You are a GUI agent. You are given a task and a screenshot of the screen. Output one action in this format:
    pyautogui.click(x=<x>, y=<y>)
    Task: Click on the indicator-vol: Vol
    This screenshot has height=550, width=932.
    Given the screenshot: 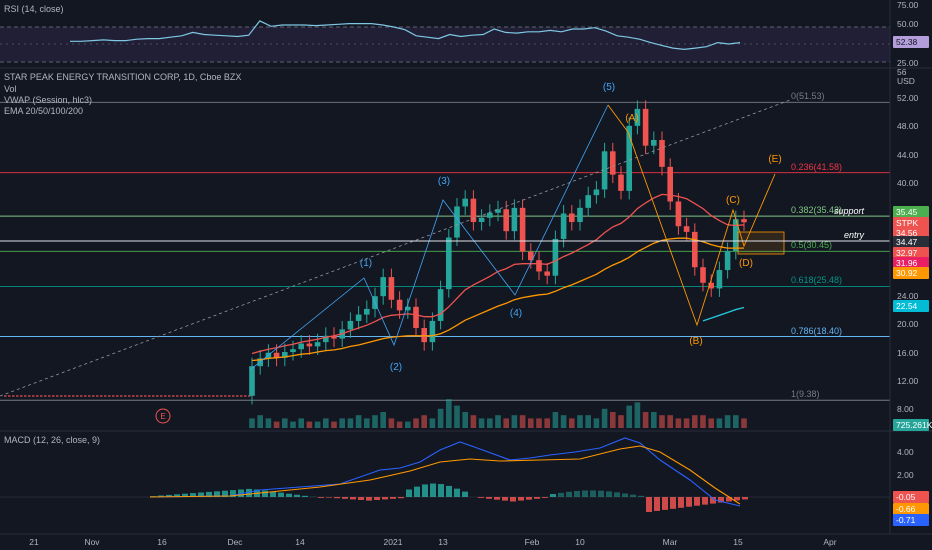 What is the action you would take?
    pyautogui.click(x=10, y=89)
    